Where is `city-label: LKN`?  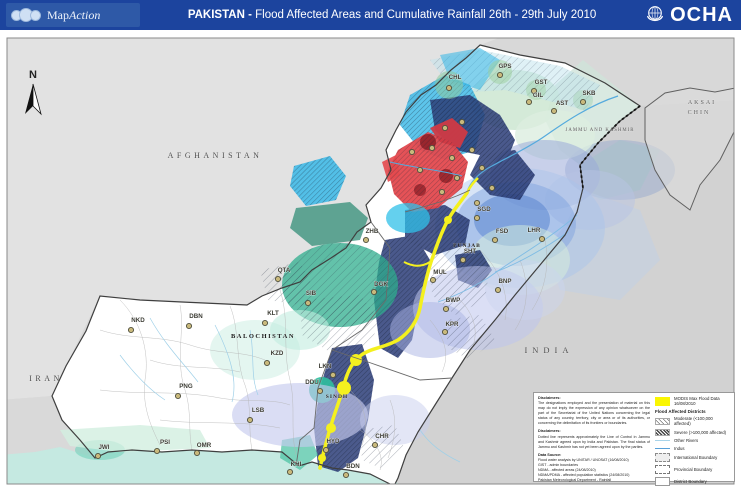
city-label: LKN is located at coordinates (325, 366).